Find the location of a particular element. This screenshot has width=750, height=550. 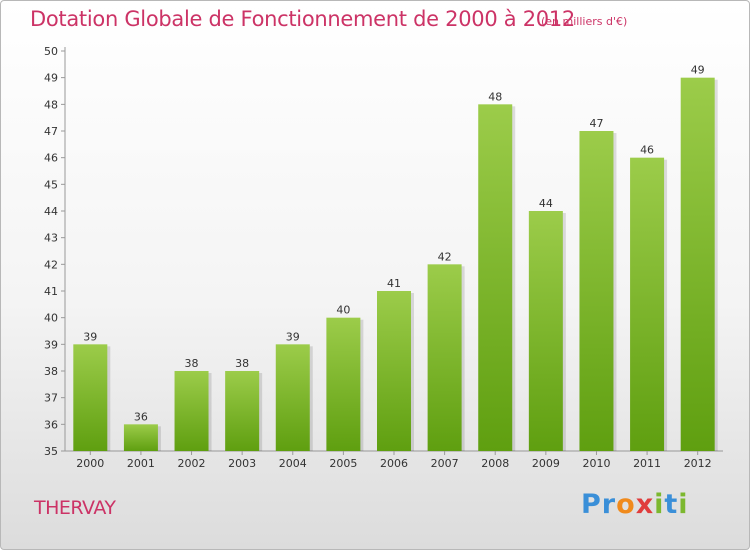

x-tick-label: 2001 is located at coordinates (141, 463).